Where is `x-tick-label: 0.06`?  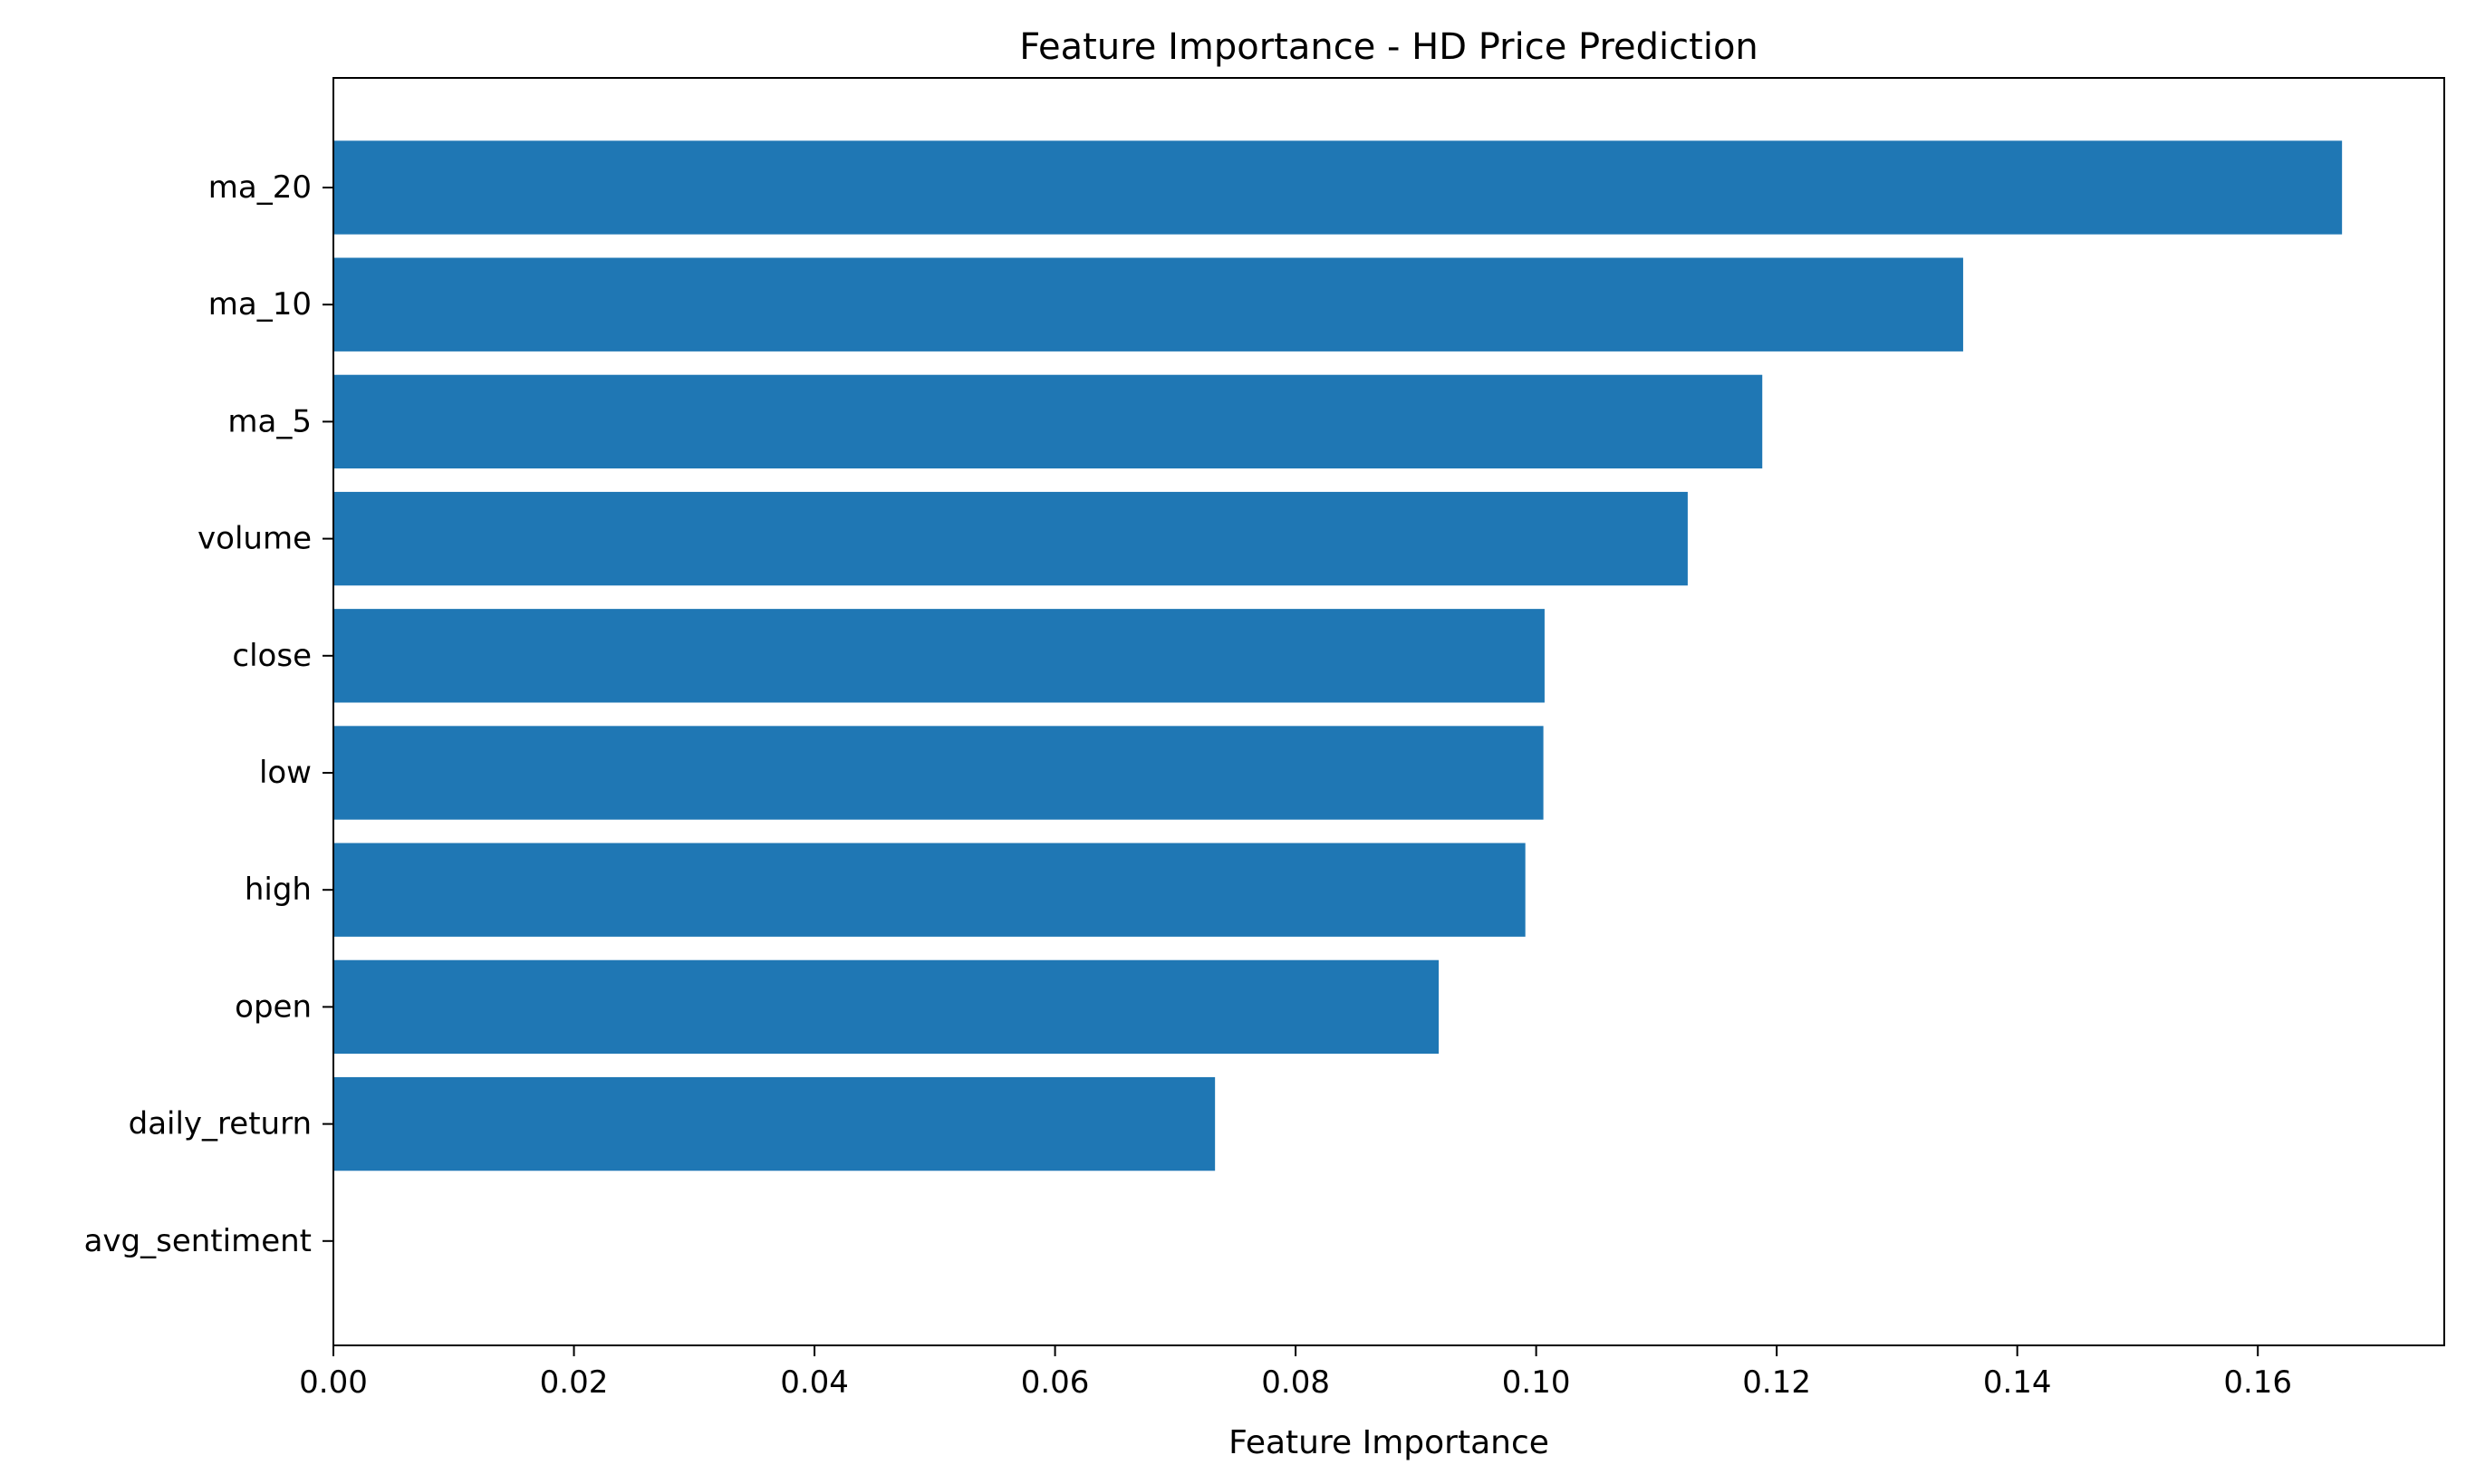
x-tick-label: 0.06 is located at coordinates (1055, 1382).